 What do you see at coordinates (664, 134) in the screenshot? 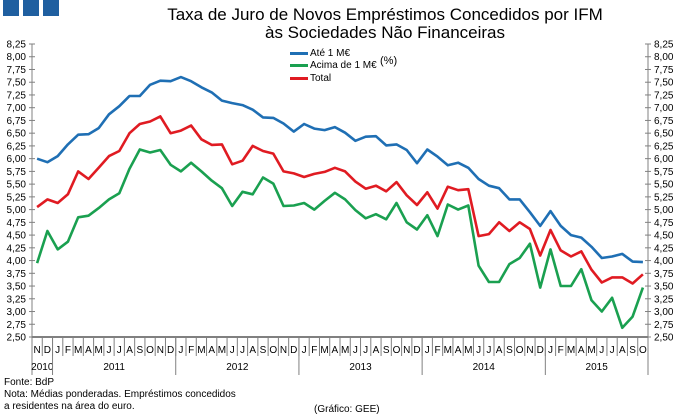
I see `y-tick-label-right: 6,50` at bounding box center [664, 134].